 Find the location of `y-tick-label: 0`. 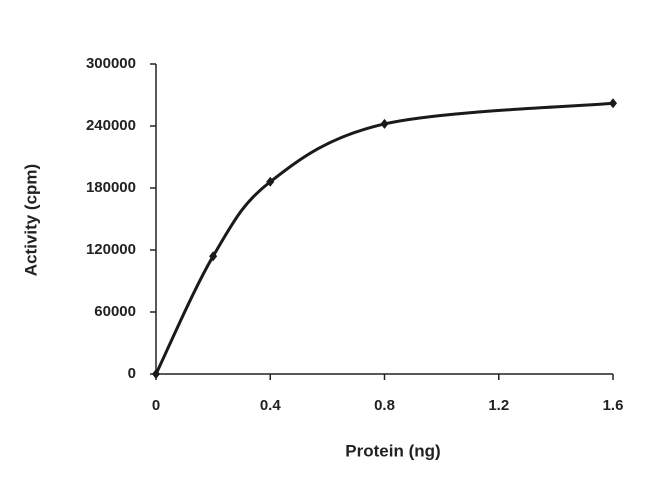

y-tick-label: 0 is located at coordinates (132, 373).